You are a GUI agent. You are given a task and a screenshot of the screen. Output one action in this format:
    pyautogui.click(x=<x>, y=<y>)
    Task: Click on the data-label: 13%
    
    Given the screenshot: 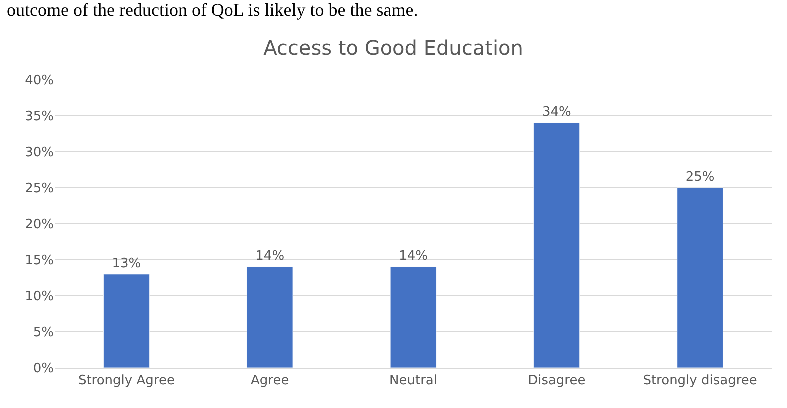 What is the action you would take?
    pyautogui.click(x=127, y=264)
    